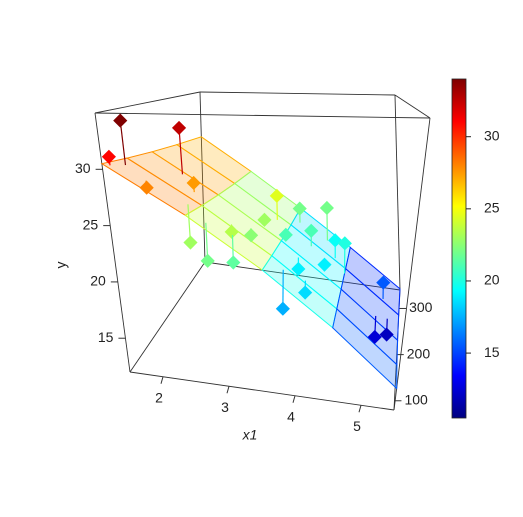 This screenshot has height=517, width=523. Describe the element at coordinates (83, 168) in the screenshot. I see `y-tick-label: 30` at that location.